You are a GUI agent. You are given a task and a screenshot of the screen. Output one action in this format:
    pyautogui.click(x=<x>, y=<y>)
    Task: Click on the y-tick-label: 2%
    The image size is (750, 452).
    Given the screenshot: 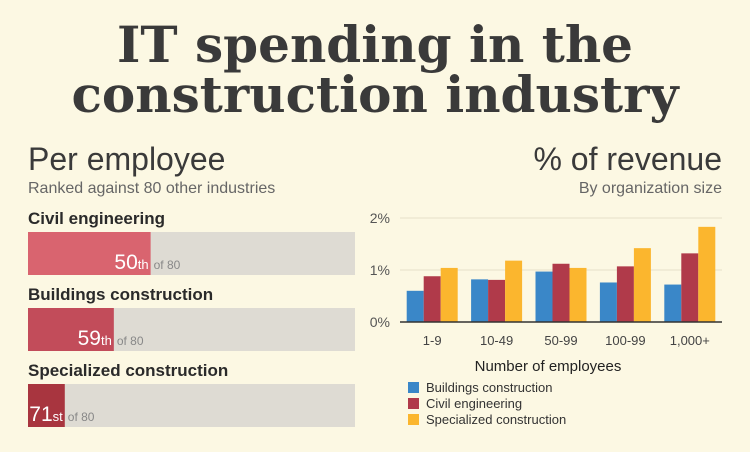 What is the action you would take?
    pyautogui.click(x=380, y=218)
    